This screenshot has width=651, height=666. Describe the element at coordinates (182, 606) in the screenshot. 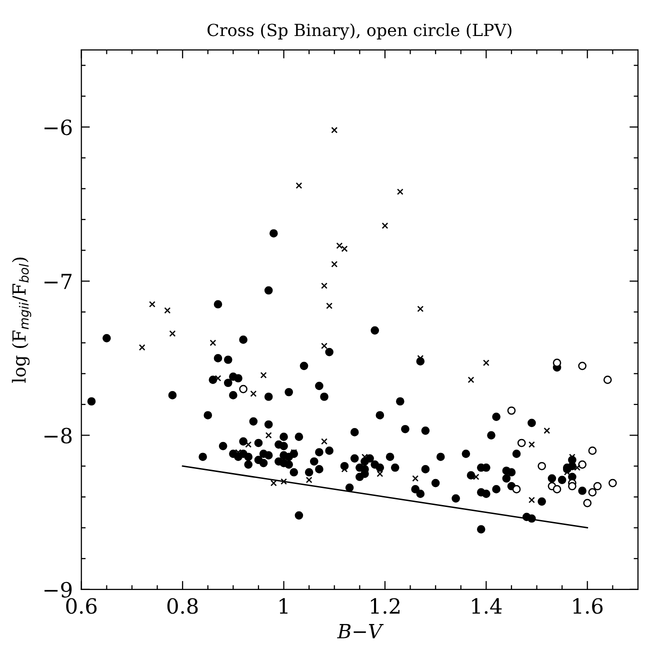

I see `x-tick-label: 0.8` at that location.